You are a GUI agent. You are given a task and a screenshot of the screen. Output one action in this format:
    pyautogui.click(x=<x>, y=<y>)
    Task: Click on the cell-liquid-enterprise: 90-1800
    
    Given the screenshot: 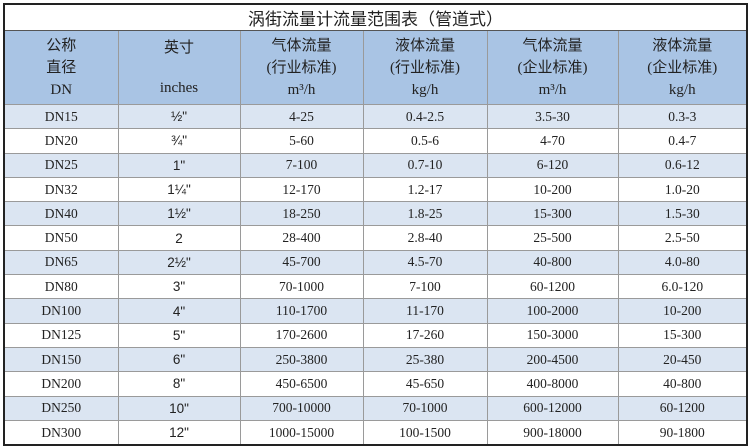 What is the action you would take?
    pyautogui.click(x=682, y=432)
    